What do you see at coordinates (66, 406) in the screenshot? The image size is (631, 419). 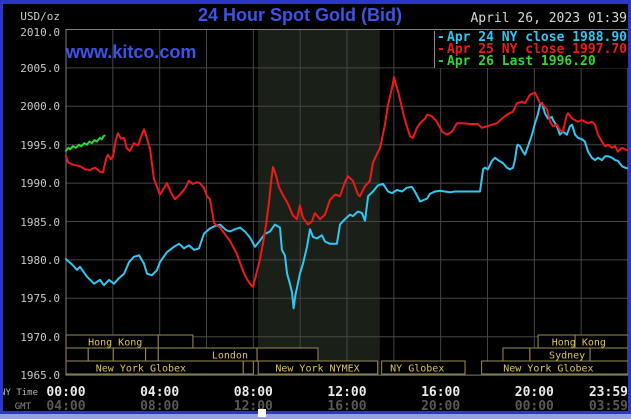 I see `x-tick-gmt: 04:00` at bounding box center [66, 406].